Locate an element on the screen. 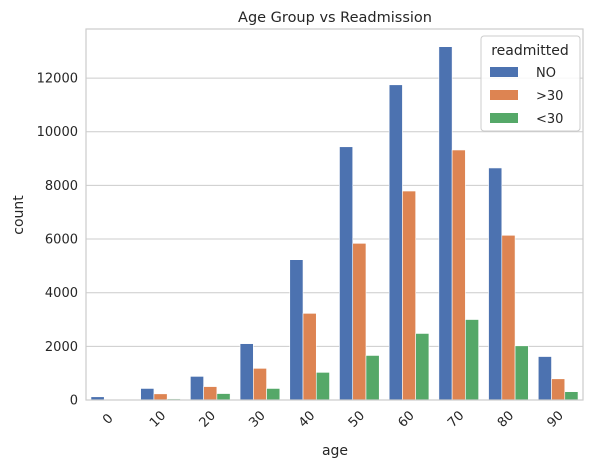  legend-label: NO is located at coordinates (546, 73).